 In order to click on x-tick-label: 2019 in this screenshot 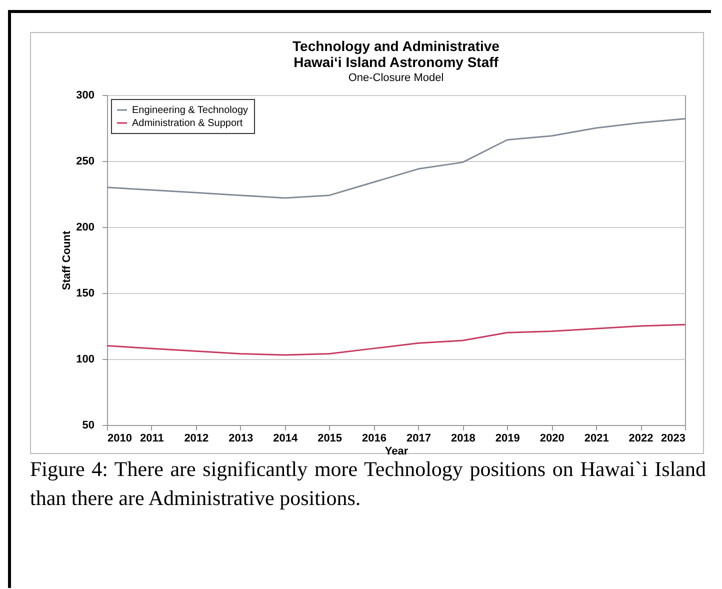, I will do `click(507, 438)`.